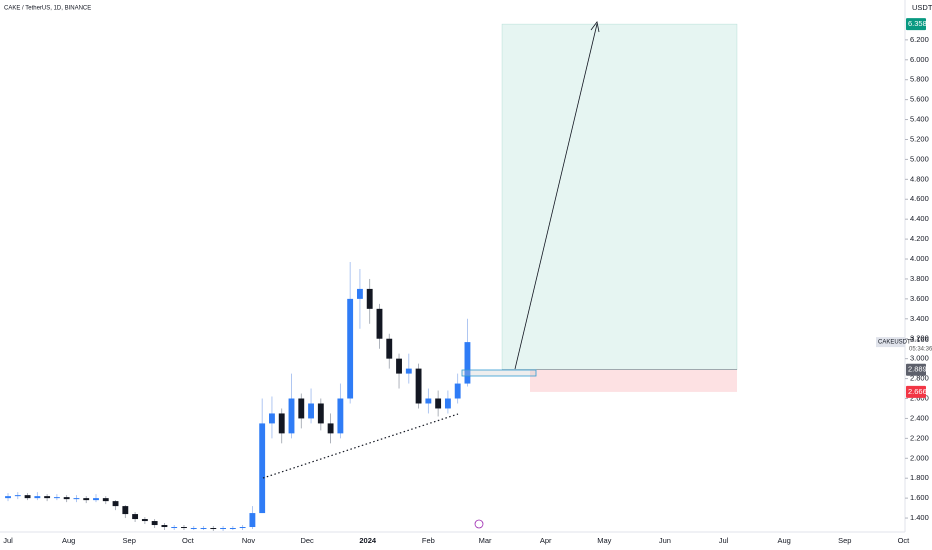 The image size is (932, 550). What do you see at coordinates (919, 59) in the screenshot?
I see `y-tick-label: 6.000` at bounding box center [919, 59].